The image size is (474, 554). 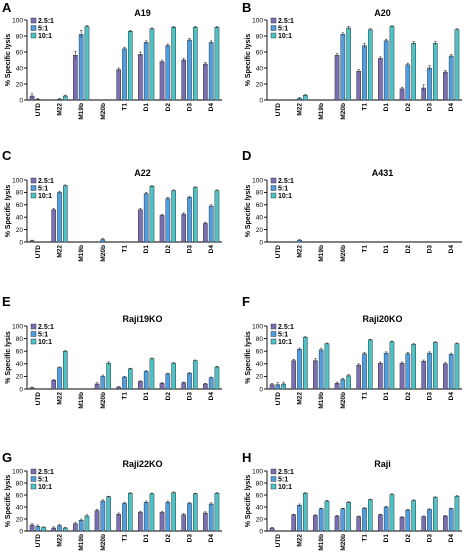 I want to click on bar-5-1-m20b, so click(x=103, y=383).